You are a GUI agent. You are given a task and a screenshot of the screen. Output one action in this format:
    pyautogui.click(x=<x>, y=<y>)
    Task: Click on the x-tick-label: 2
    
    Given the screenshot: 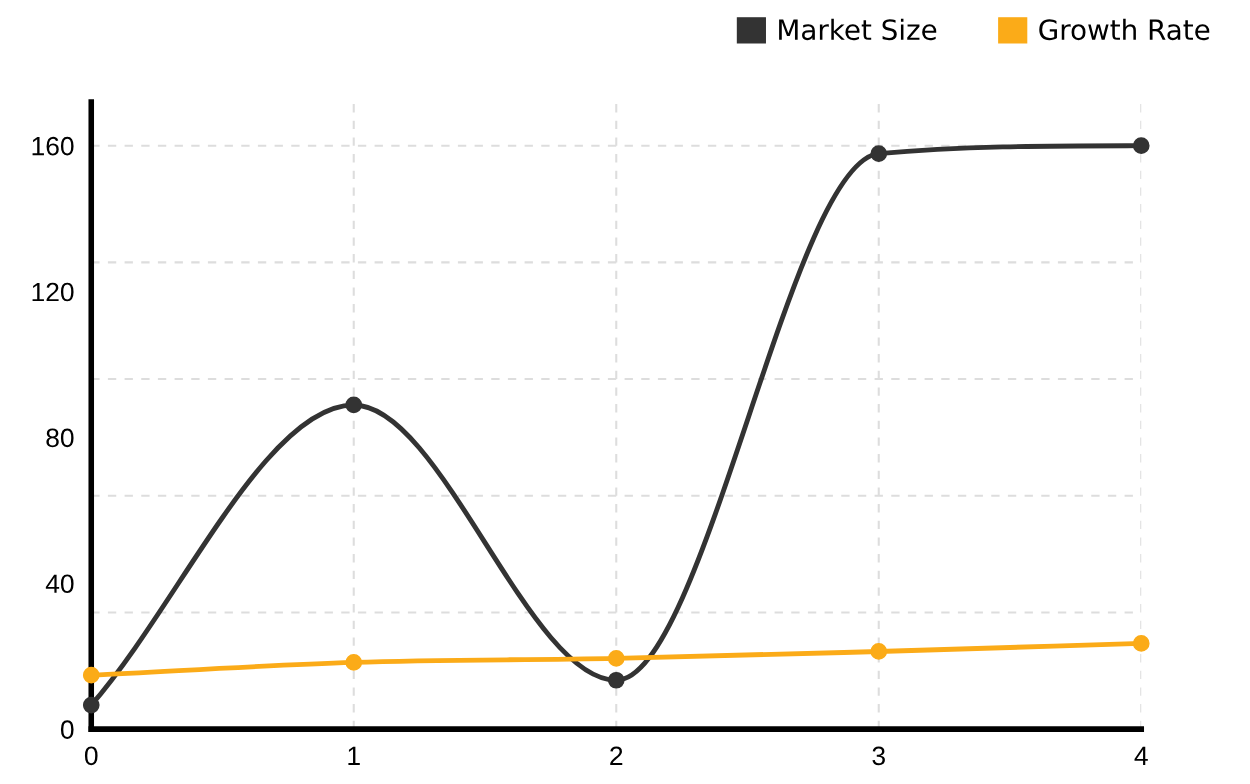 What is the action you would take?
    pyautogui.click(x=616, y=755)
    